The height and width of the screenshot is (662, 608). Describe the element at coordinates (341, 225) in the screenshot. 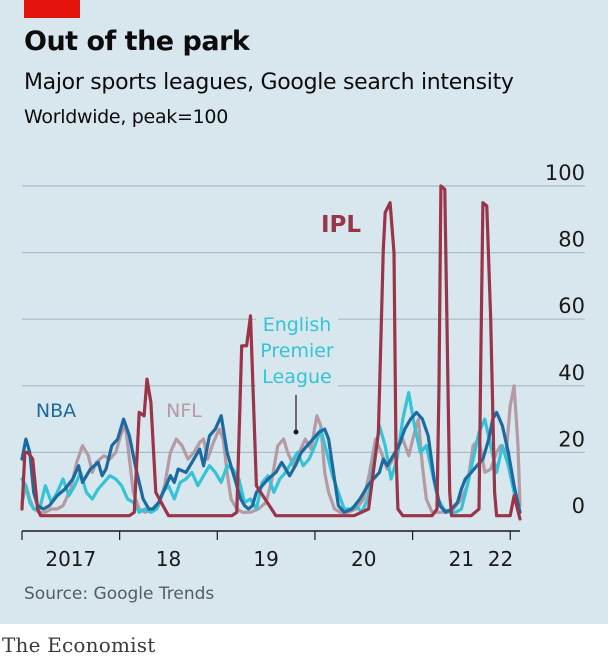

I see `series-label-ipl: IPL` at that location.